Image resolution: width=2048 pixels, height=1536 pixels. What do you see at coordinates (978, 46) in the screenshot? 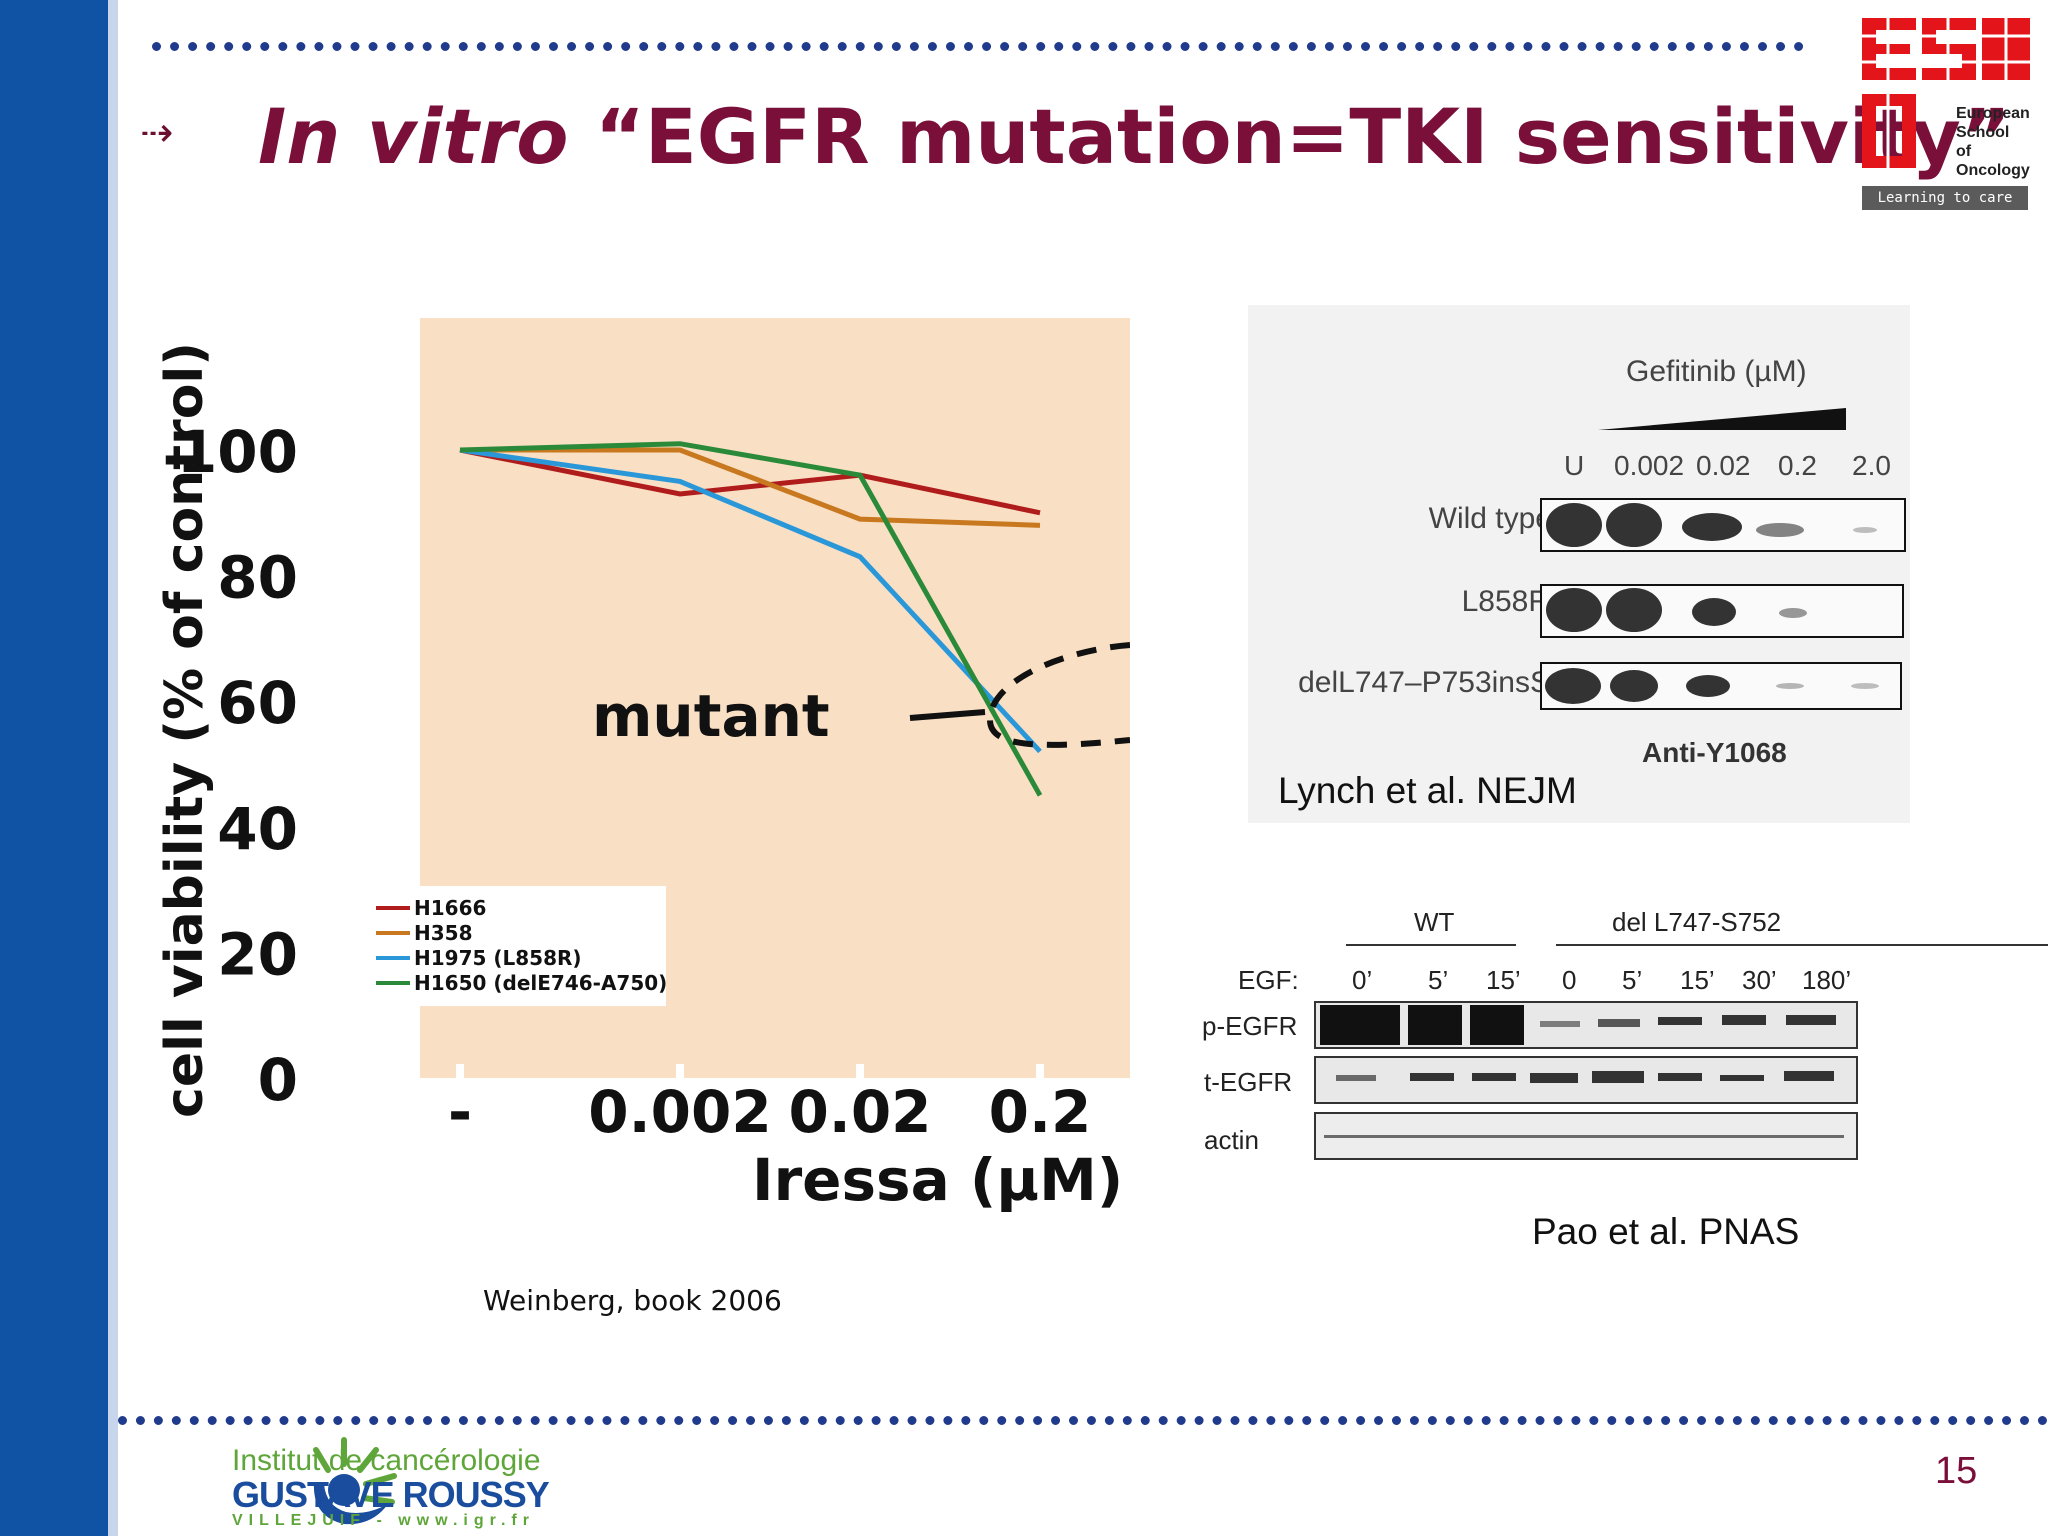
I see `top-dotted-divider` at bounding box center [978, 46].